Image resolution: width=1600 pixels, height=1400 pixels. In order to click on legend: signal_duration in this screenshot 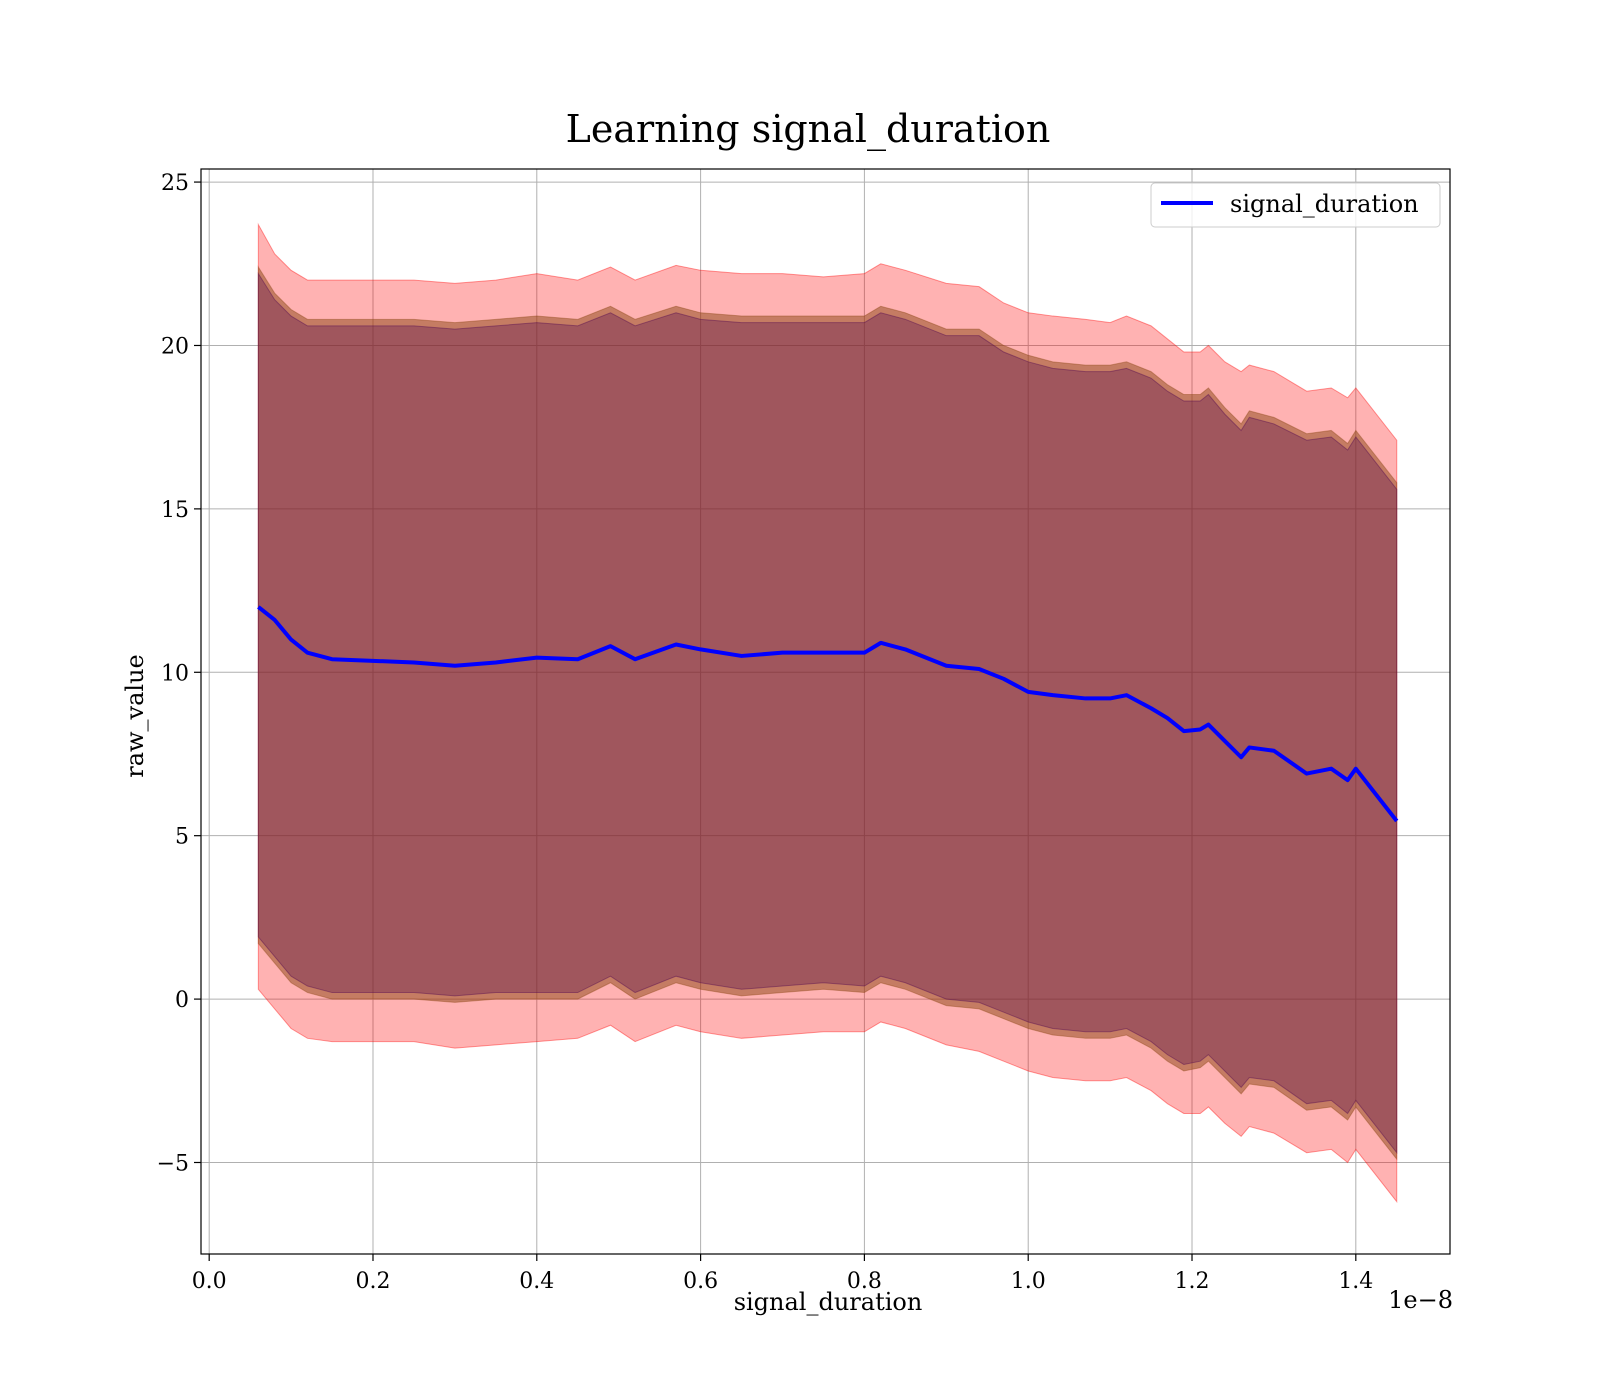, I will do `click(1295, 205)`.